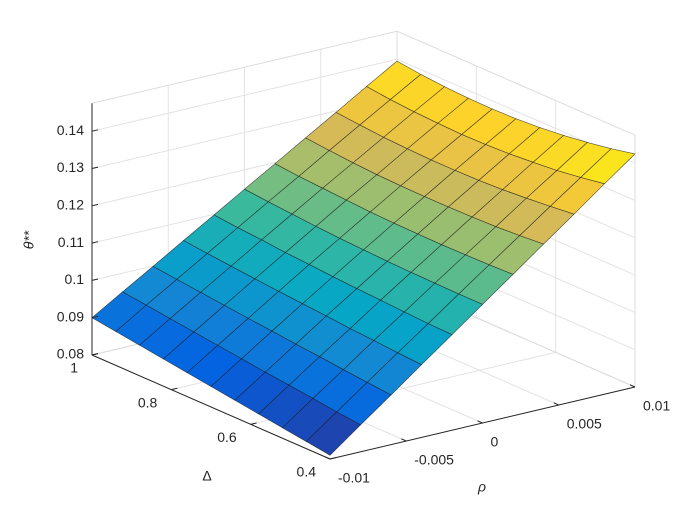  Describe the element at coordinates (75, 279) in the screenshot. I see `z-tick-label: 0.1` at that location.